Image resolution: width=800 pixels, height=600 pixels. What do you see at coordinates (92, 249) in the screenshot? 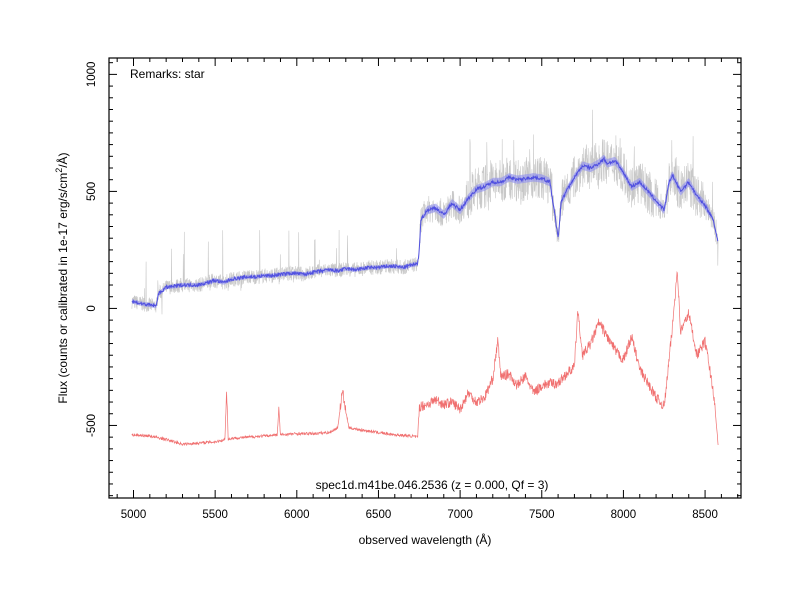
I see `y-tick-labels: -500 0 500 1000` at bounding box center [92, 249].